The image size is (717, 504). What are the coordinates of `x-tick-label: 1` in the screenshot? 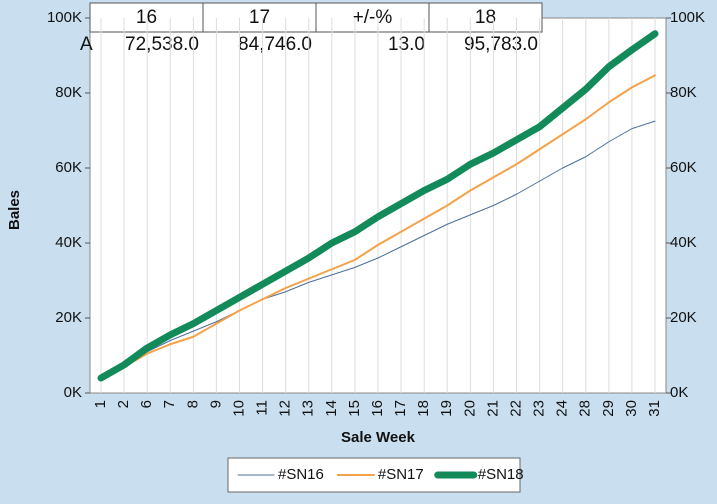 It's located at (100, 404).